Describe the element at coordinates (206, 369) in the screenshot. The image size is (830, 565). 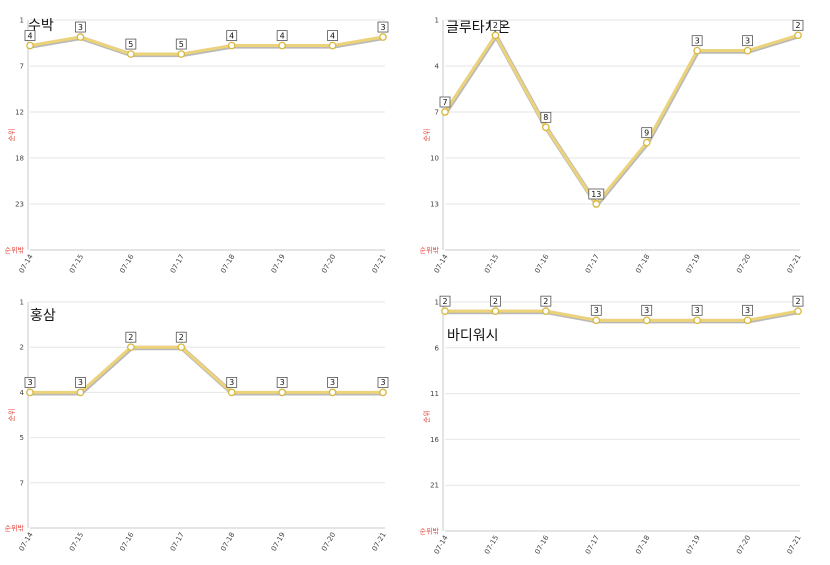
I see `series-line` at that location.